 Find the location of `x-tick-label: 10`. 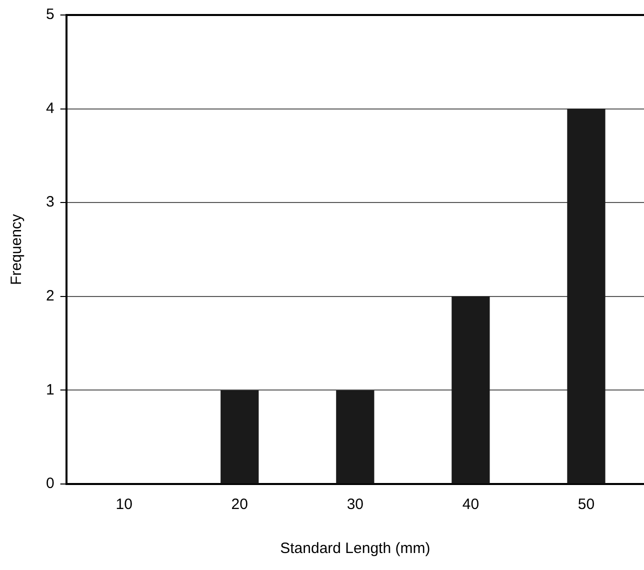

x-tick-label: 10 is located at coordinates (124, 505).